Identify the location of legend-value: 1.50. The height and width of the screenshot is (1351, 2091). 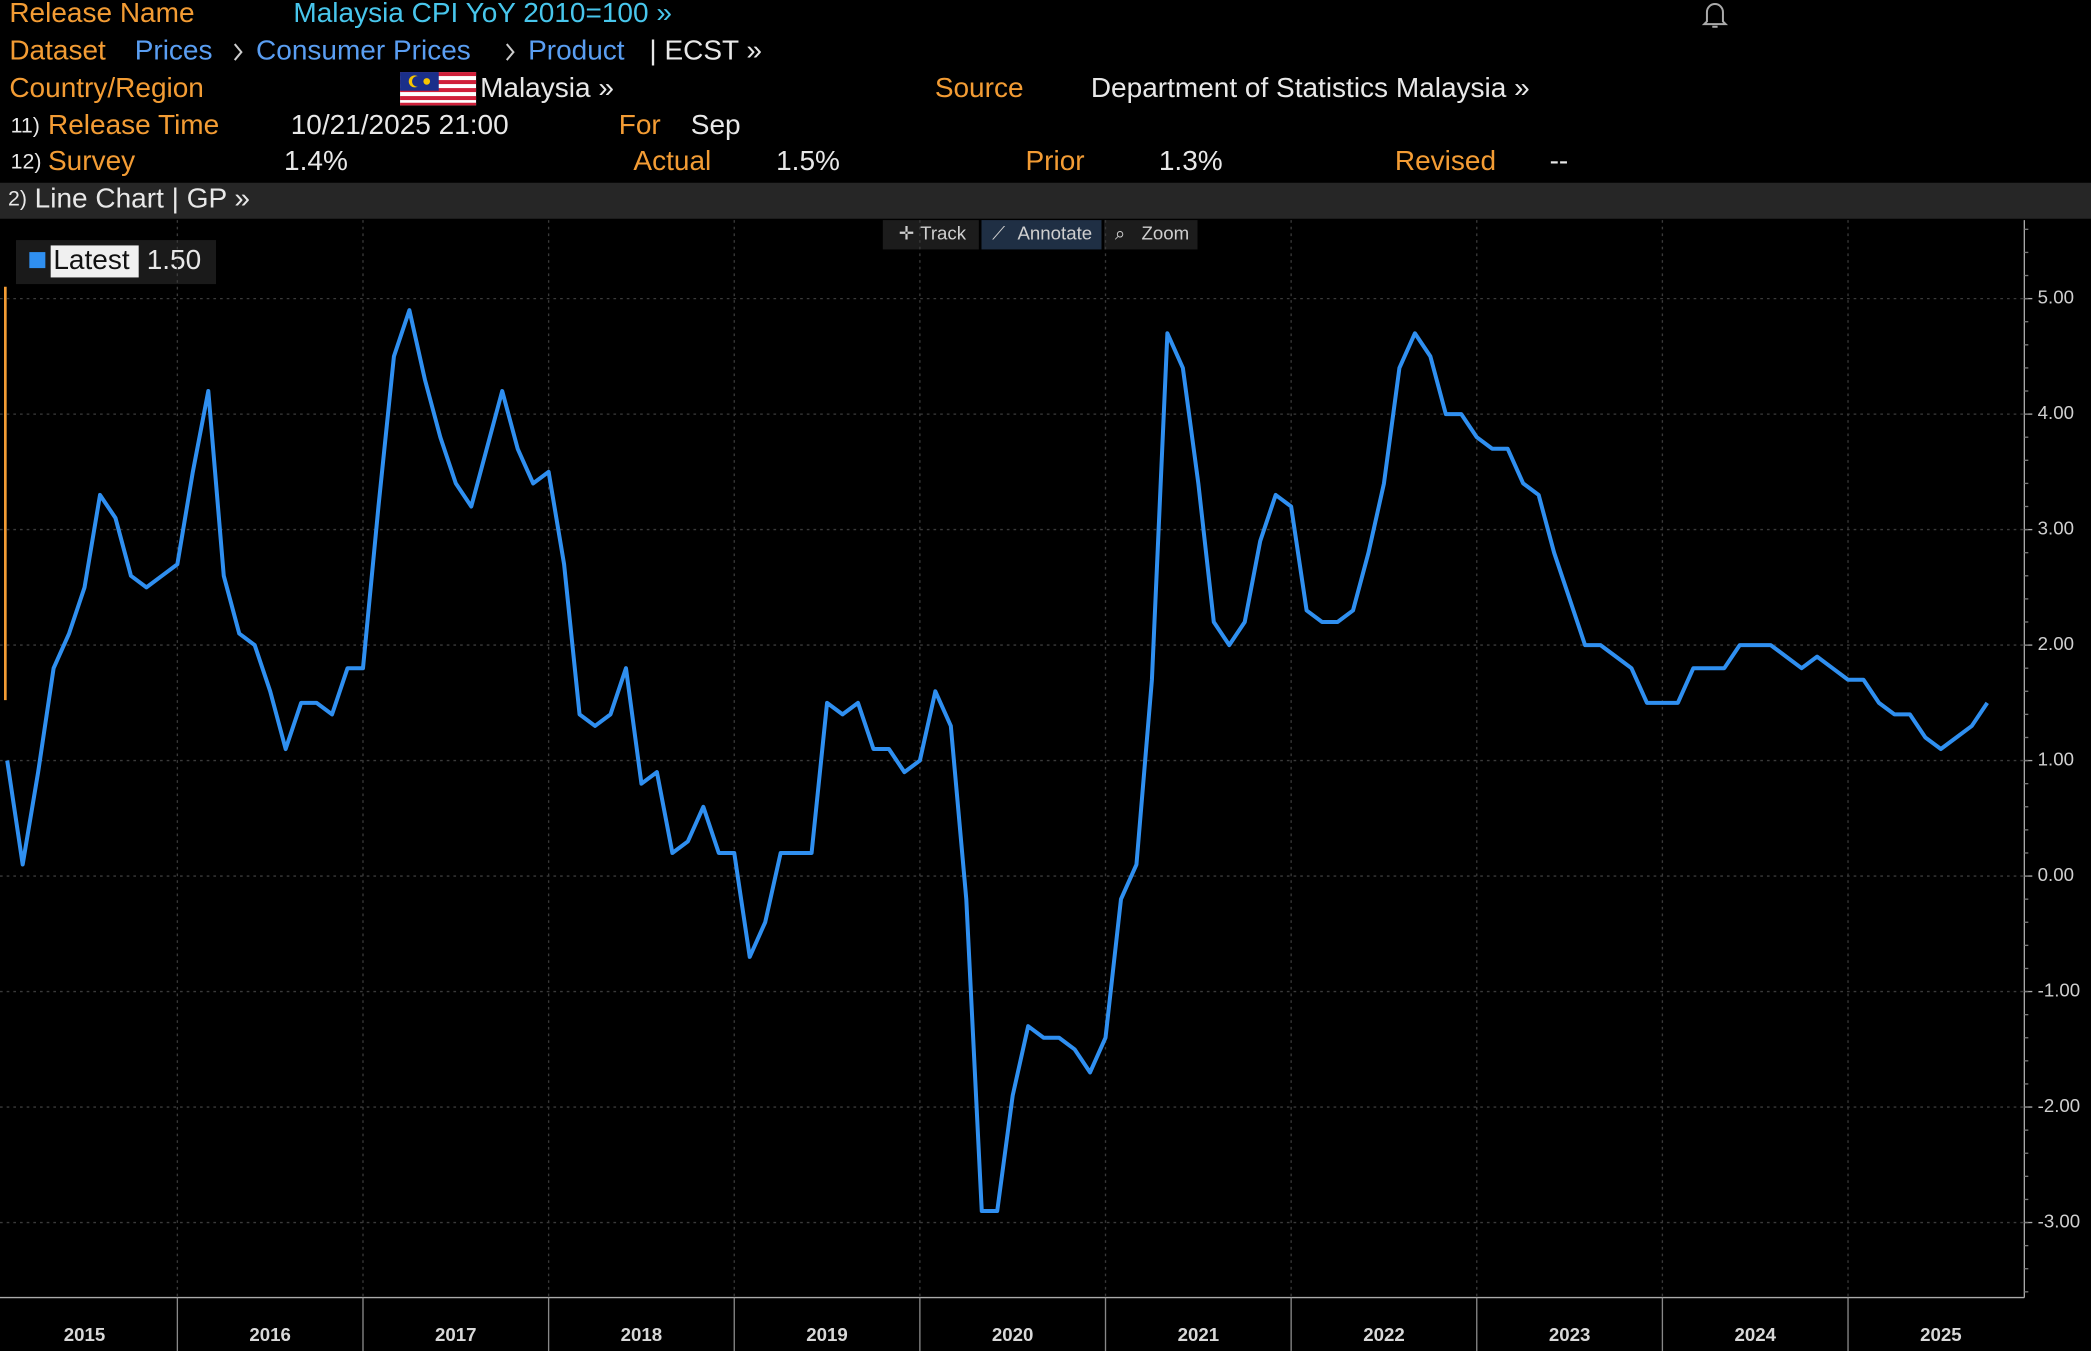
(174, 259).